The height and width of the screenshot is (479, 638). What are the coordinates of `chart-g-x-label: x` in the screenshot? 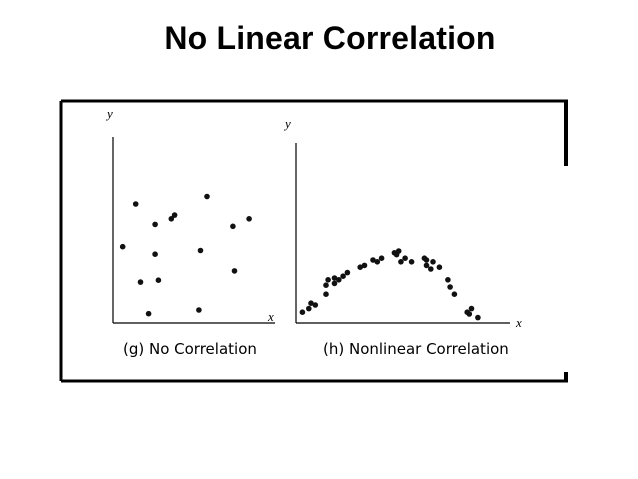 It's located at (270, 316).